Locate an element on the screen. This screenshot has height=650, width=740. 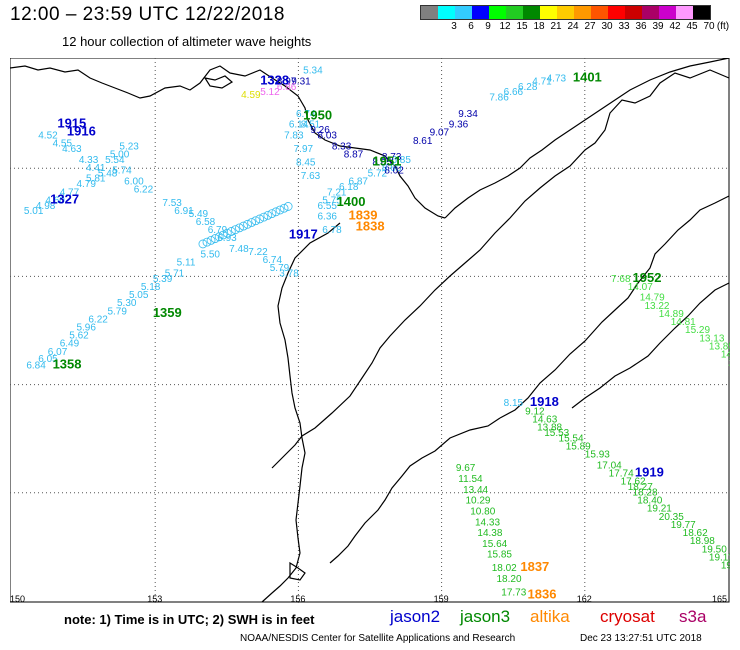
wave-height-value: 4.60 is located at coordinates (55, 200).